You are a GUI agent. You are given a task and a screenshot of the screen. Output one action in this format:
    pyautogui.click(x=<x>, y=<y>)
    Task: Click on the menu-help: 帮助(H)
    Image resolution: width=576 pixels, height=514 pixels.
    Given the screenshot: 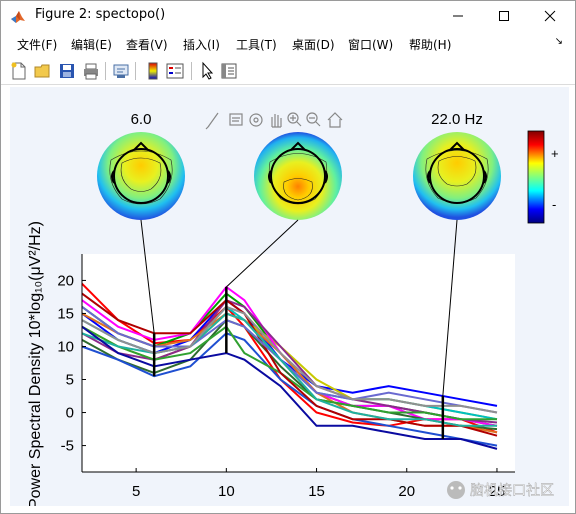 What is the action you would take?
    pyautogui.click(x=430, y=45)
    